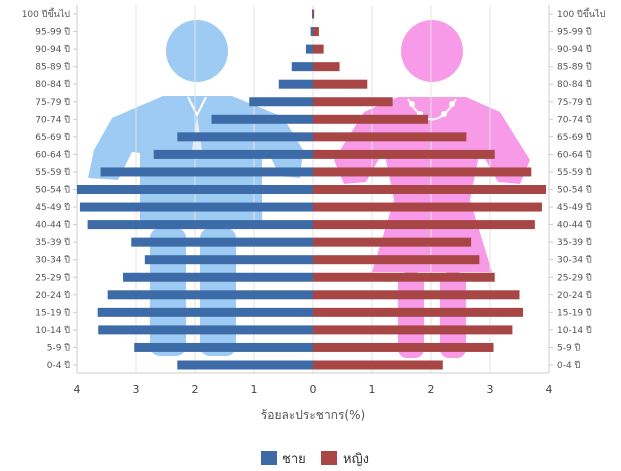  What do you see at coordinates (574, 330) in the screenshot?
I see `category-label-right: 10-14 ปี` at bounding box center [574, 330].